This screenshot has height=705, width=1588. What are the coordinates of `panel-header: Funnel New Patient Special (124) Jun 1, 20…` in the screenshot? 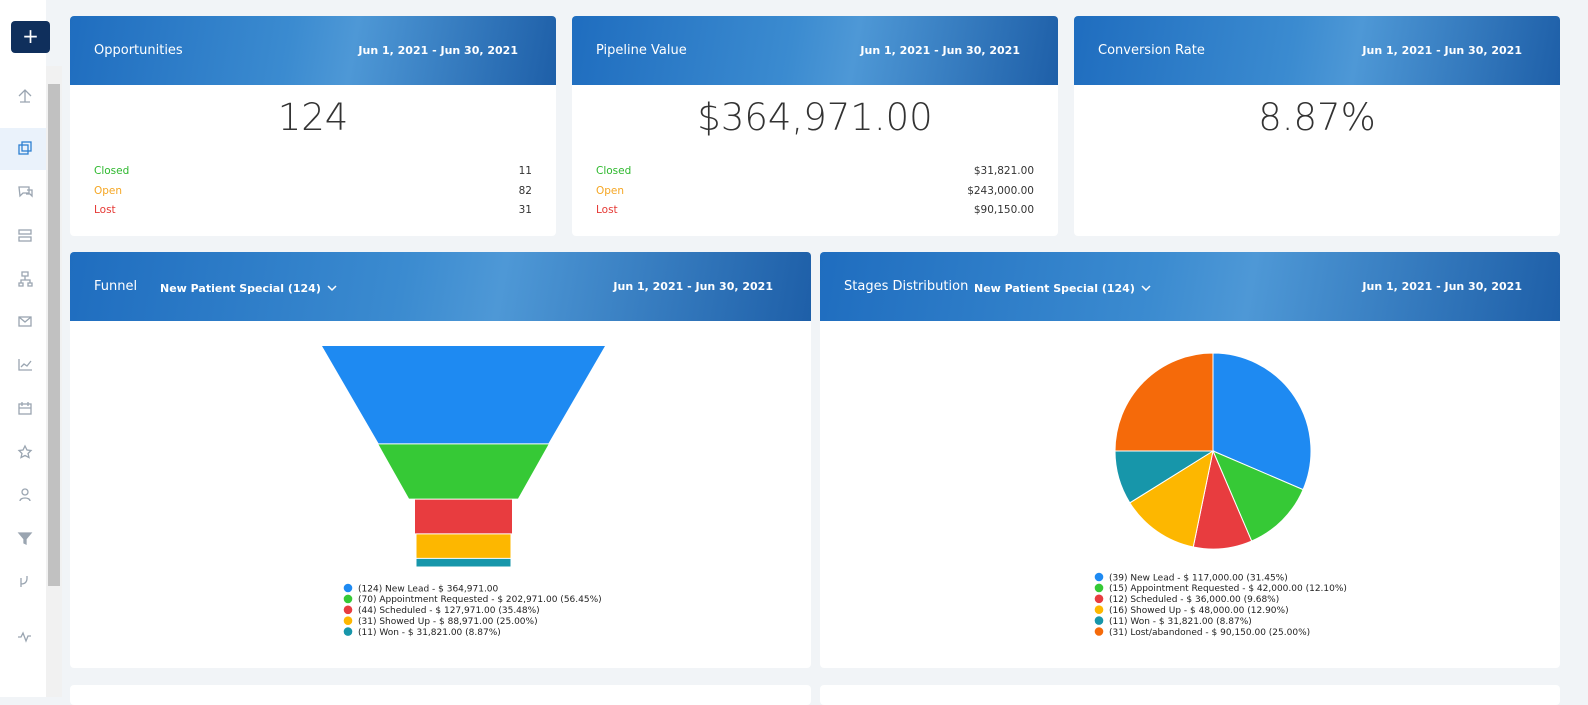 It's located at (440, 286).